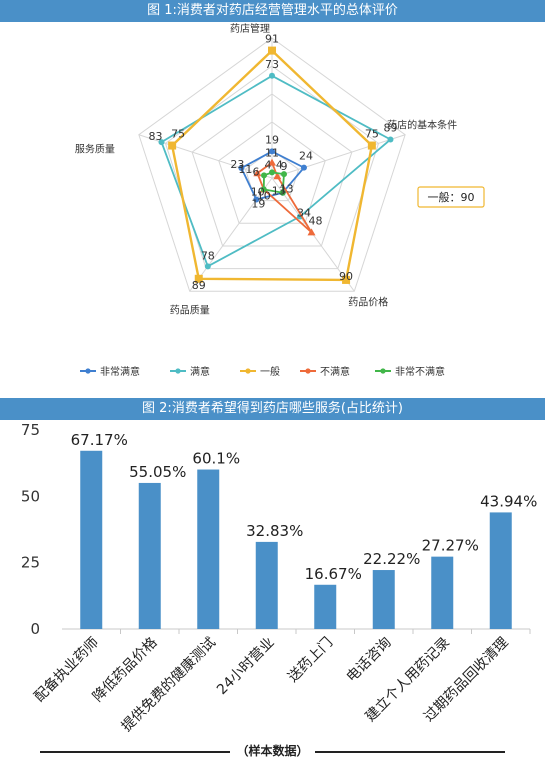 The image size is (545, 775). I want to click on figure1-title: 图 1:消费者对药店经营管理水平的总体评价, so click(272, 10).